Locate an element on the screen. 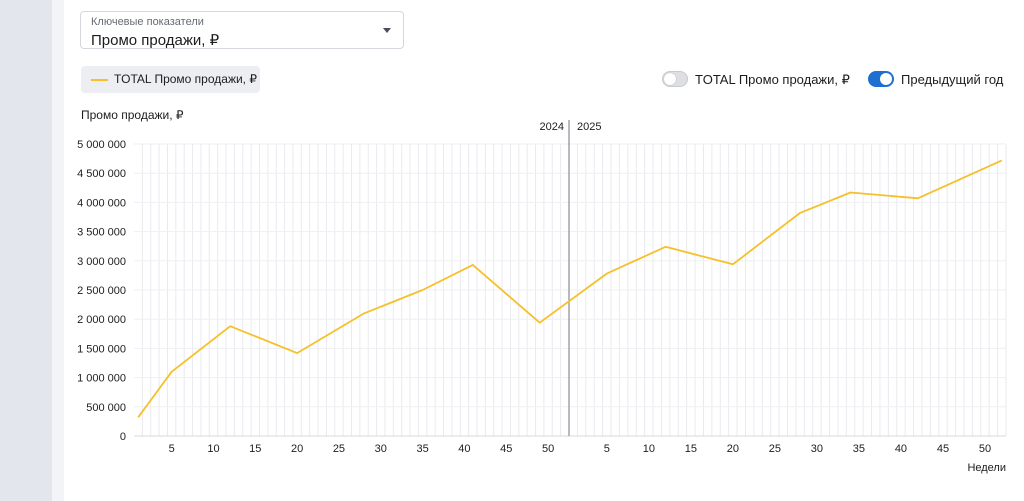 This screenshot has width=1024, height=501. y-tick-label: 3 500 000 is located at coordinates (101, 233).